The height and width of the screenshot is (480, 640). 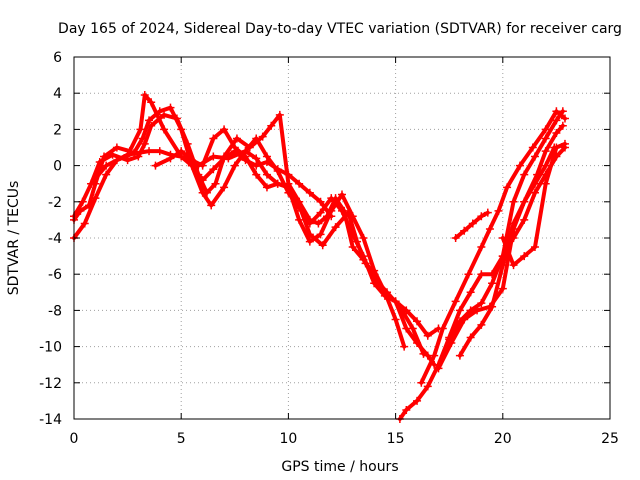 What do you see at coordinates (503, 439) in the screenshot?
I see `x-tick-label: 20` at bounding box center [503, 439].